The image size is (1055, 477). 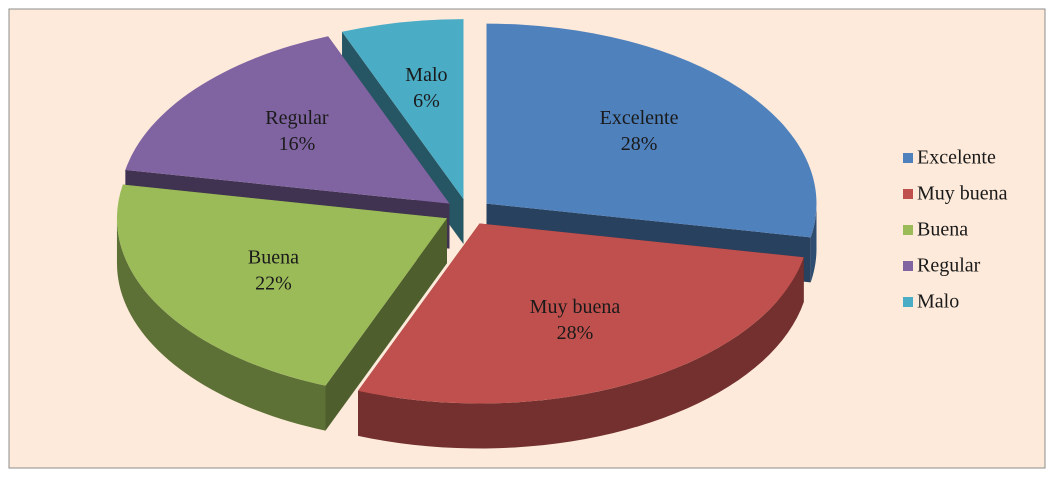 What do you see at coordinates (297, 118) in the screenshot?
I see `slice-label: Regular` at bounding box center [297, 118].